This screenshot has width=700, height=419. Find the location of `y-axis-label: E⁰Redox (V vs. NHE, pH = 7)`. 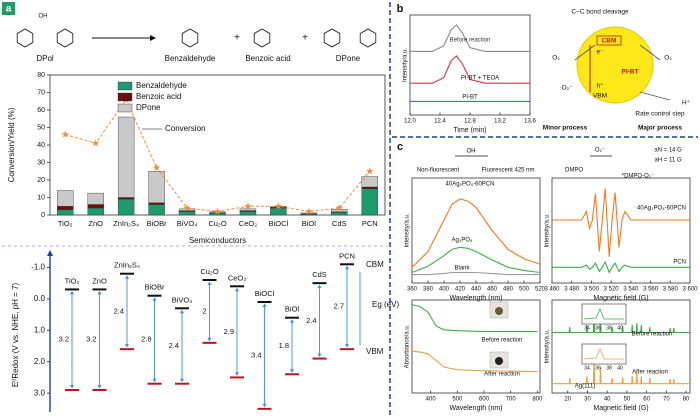

y-axis-label: E⁰Redox (V vs. NHE, pH = 7) is located at coordinates (15, 334).